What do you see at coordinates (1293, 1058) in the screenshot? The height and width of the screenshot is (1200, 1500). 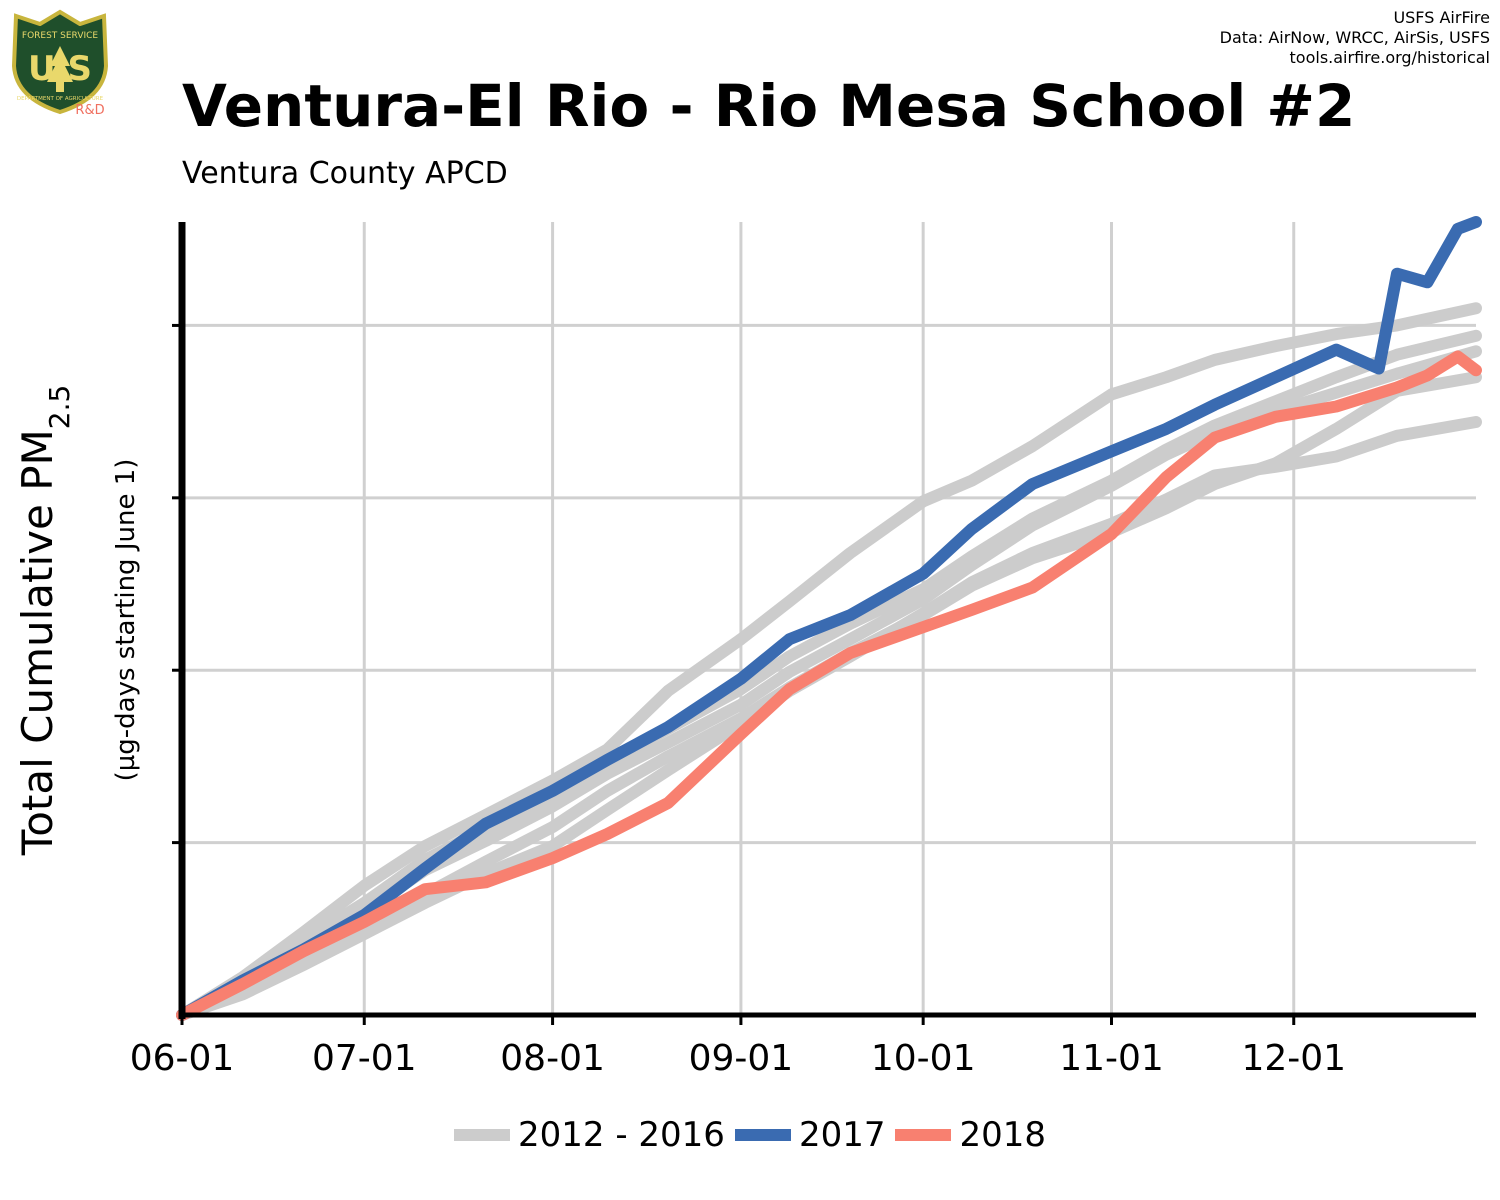 I see `x-tick-label: 12-01` at bounding box center [1293, 1058].